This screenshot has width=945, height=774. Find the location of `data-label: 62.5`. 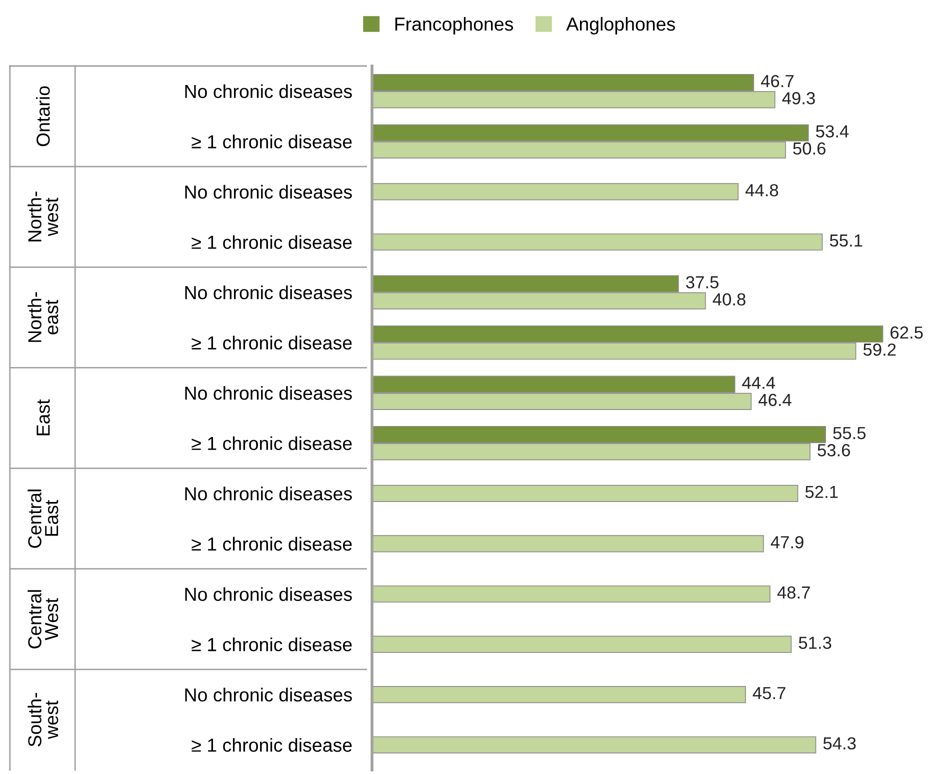

data-label: 62.5 is located at coordinates (906, 332).